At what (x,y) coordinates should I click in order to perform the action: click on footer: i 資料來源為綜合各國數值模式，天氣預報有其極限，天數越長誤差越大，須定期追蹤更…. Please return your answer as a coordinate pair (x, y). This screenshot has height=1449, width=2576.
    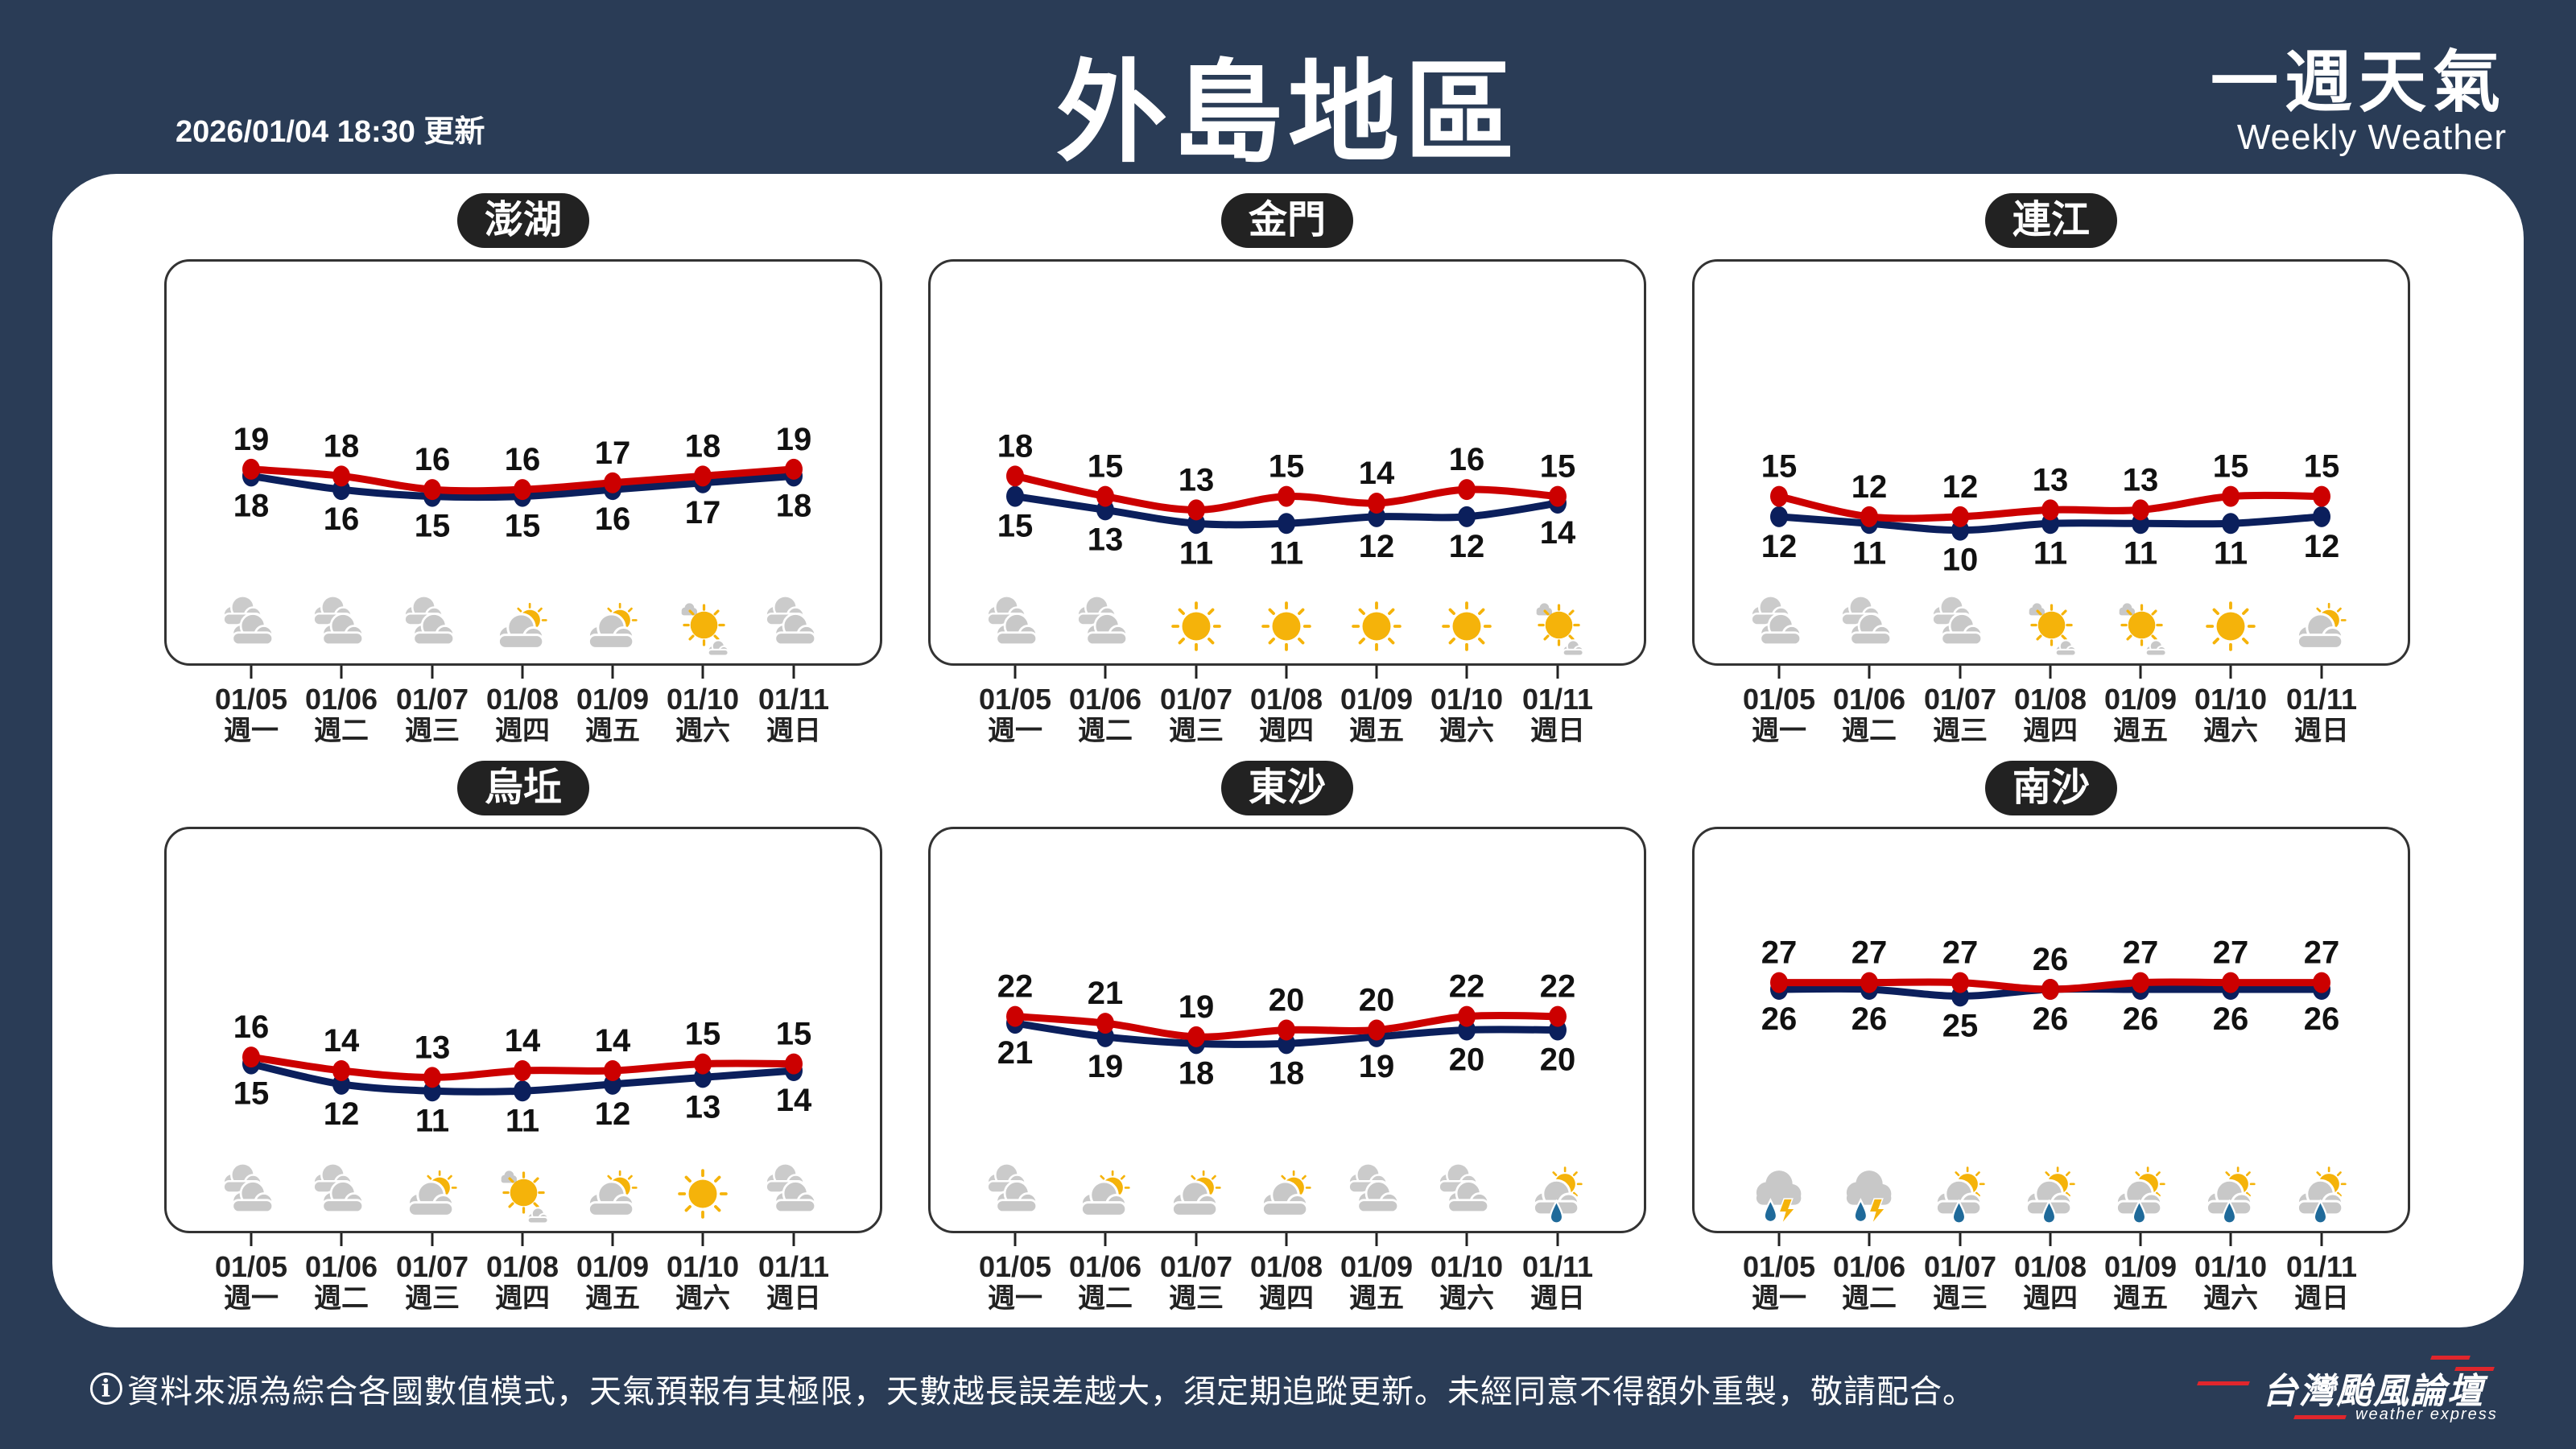
    Looking at the image, I should click on (1032, 1388).